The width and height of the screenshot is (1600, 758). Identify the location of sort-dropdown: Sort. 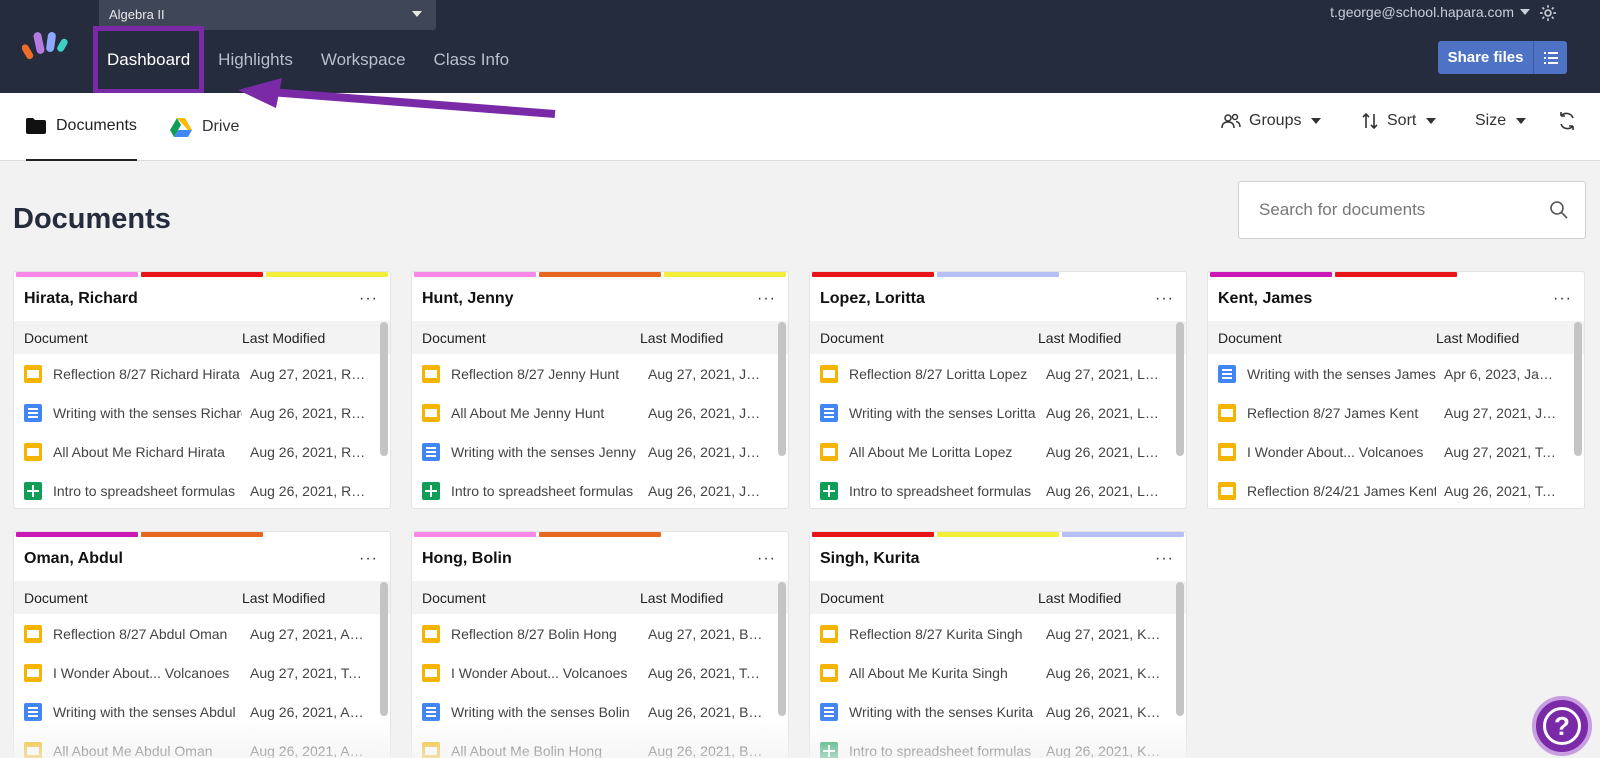
(1399, 121).